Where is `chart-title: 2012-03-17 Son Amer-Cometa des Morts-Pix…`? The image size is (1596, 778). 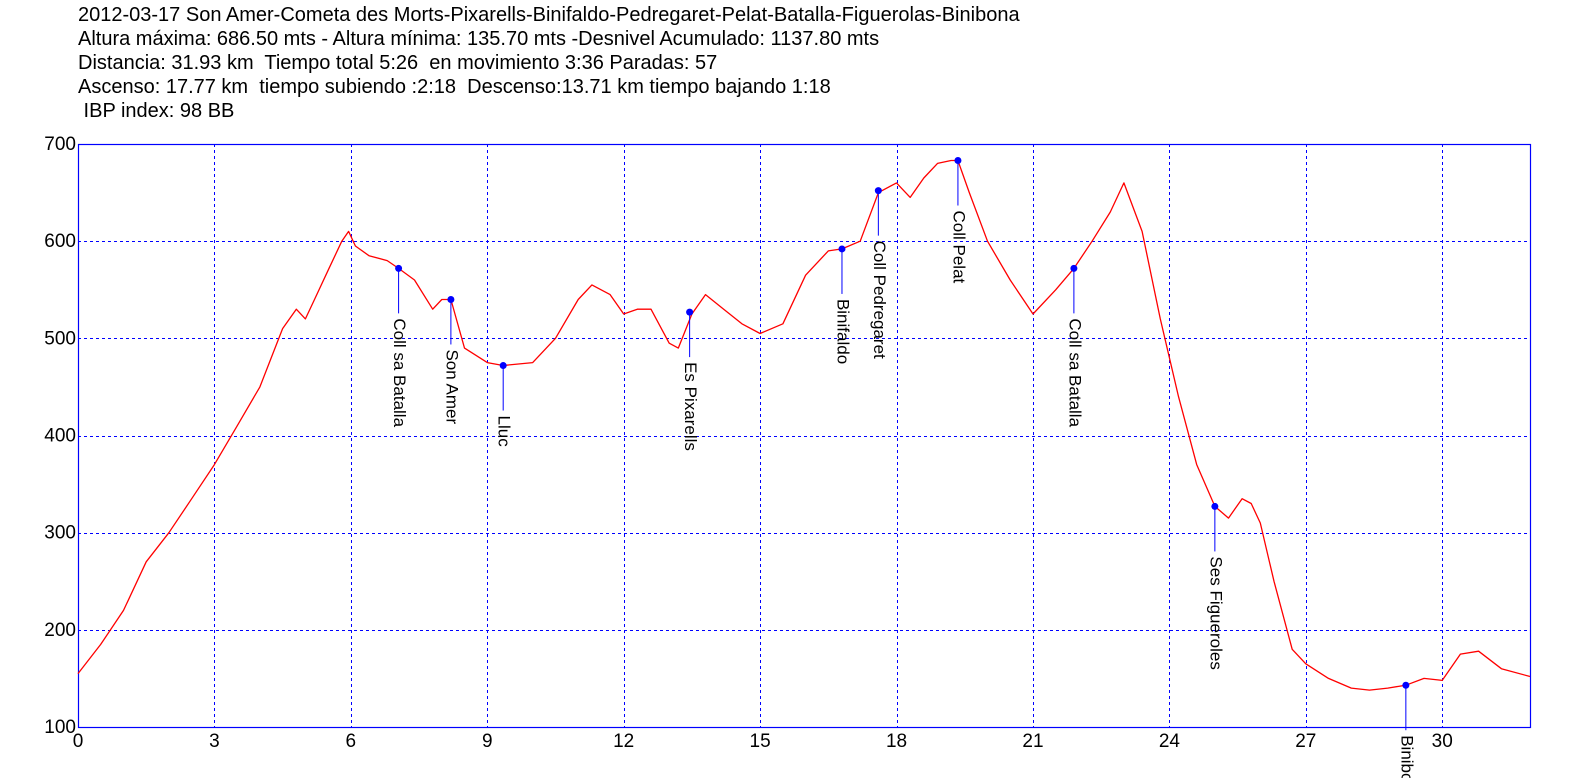
chart-title: 2012-03-17 Son Amer-Cometa des Morts-Pix… is located at coordinates (549, 15).